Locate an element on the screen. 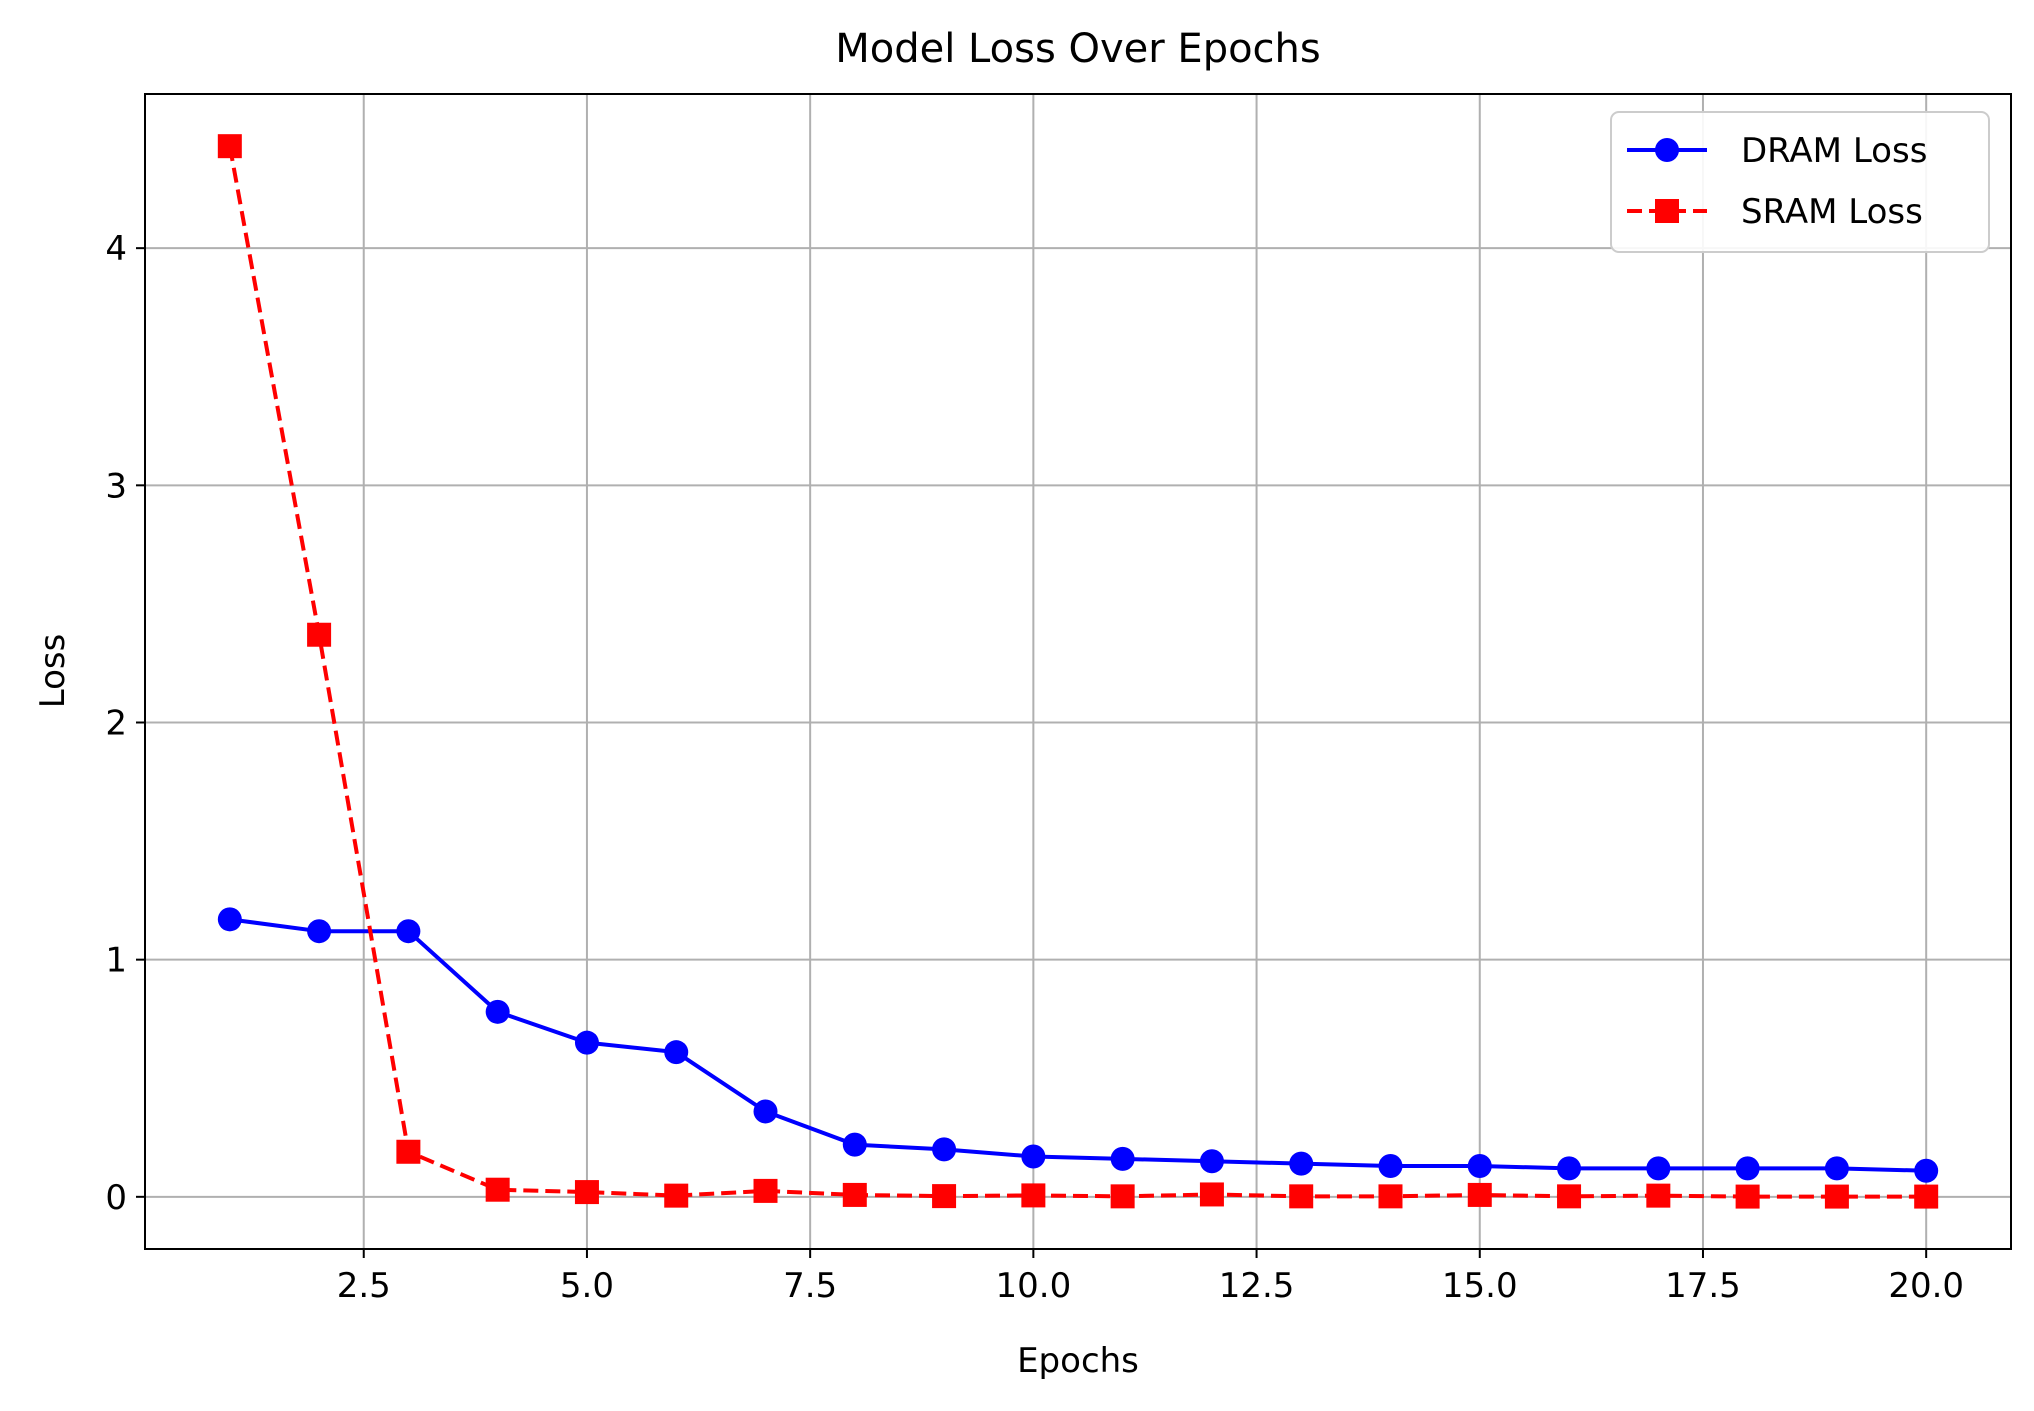 The height and width of the screenshot is (1411, 2034). x-tick-label: 15.0 is located at coordinates (1480, 1286).